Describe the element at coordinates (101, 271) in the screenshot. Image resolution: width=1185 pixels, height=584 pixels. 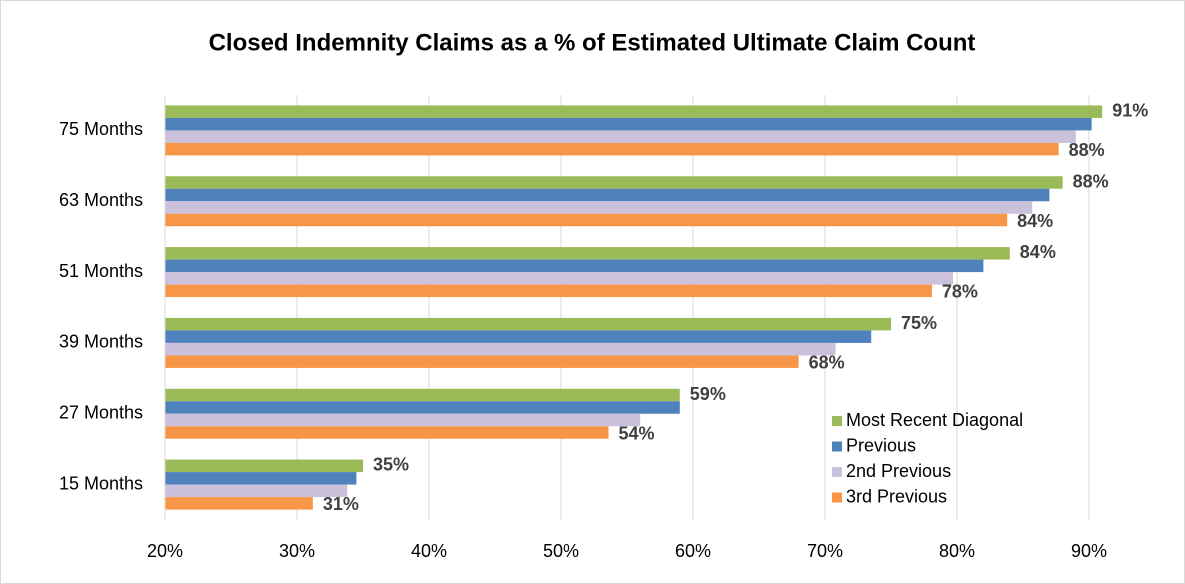
I see `y-tick-label: 51 Months` at that location.